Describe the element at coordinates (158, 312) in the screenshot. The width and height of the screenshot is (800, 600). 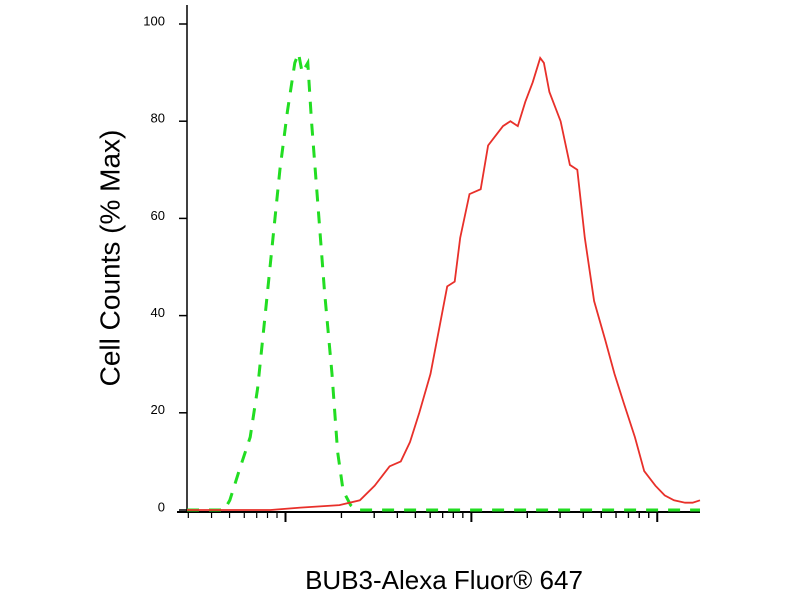
I see `y-tick-label: 40` at that location.